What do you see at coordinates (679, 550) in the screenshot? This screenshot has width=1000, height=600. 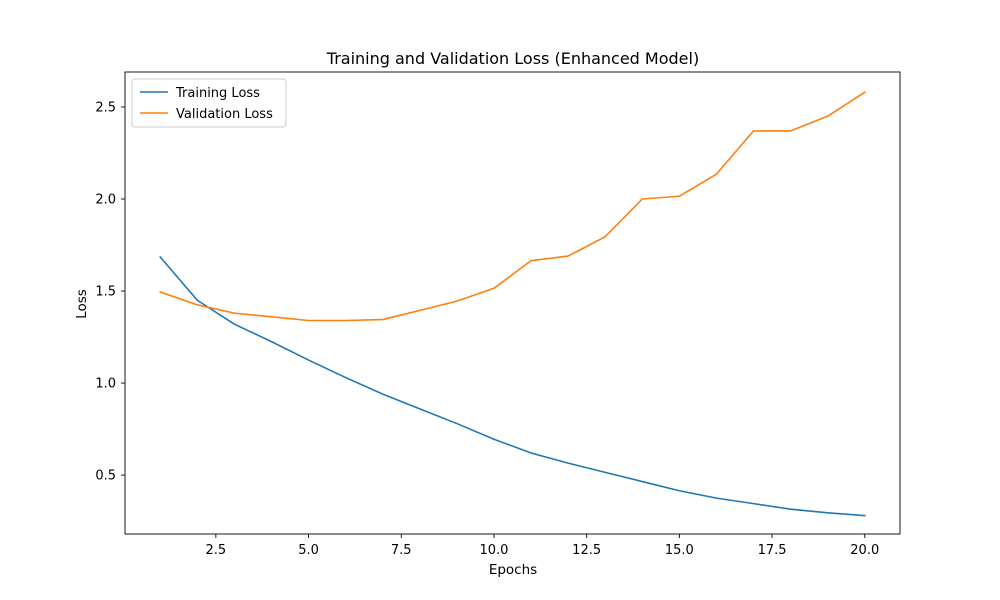 I see `x-tick-label: 15.0` at bounding box center [679, 550].